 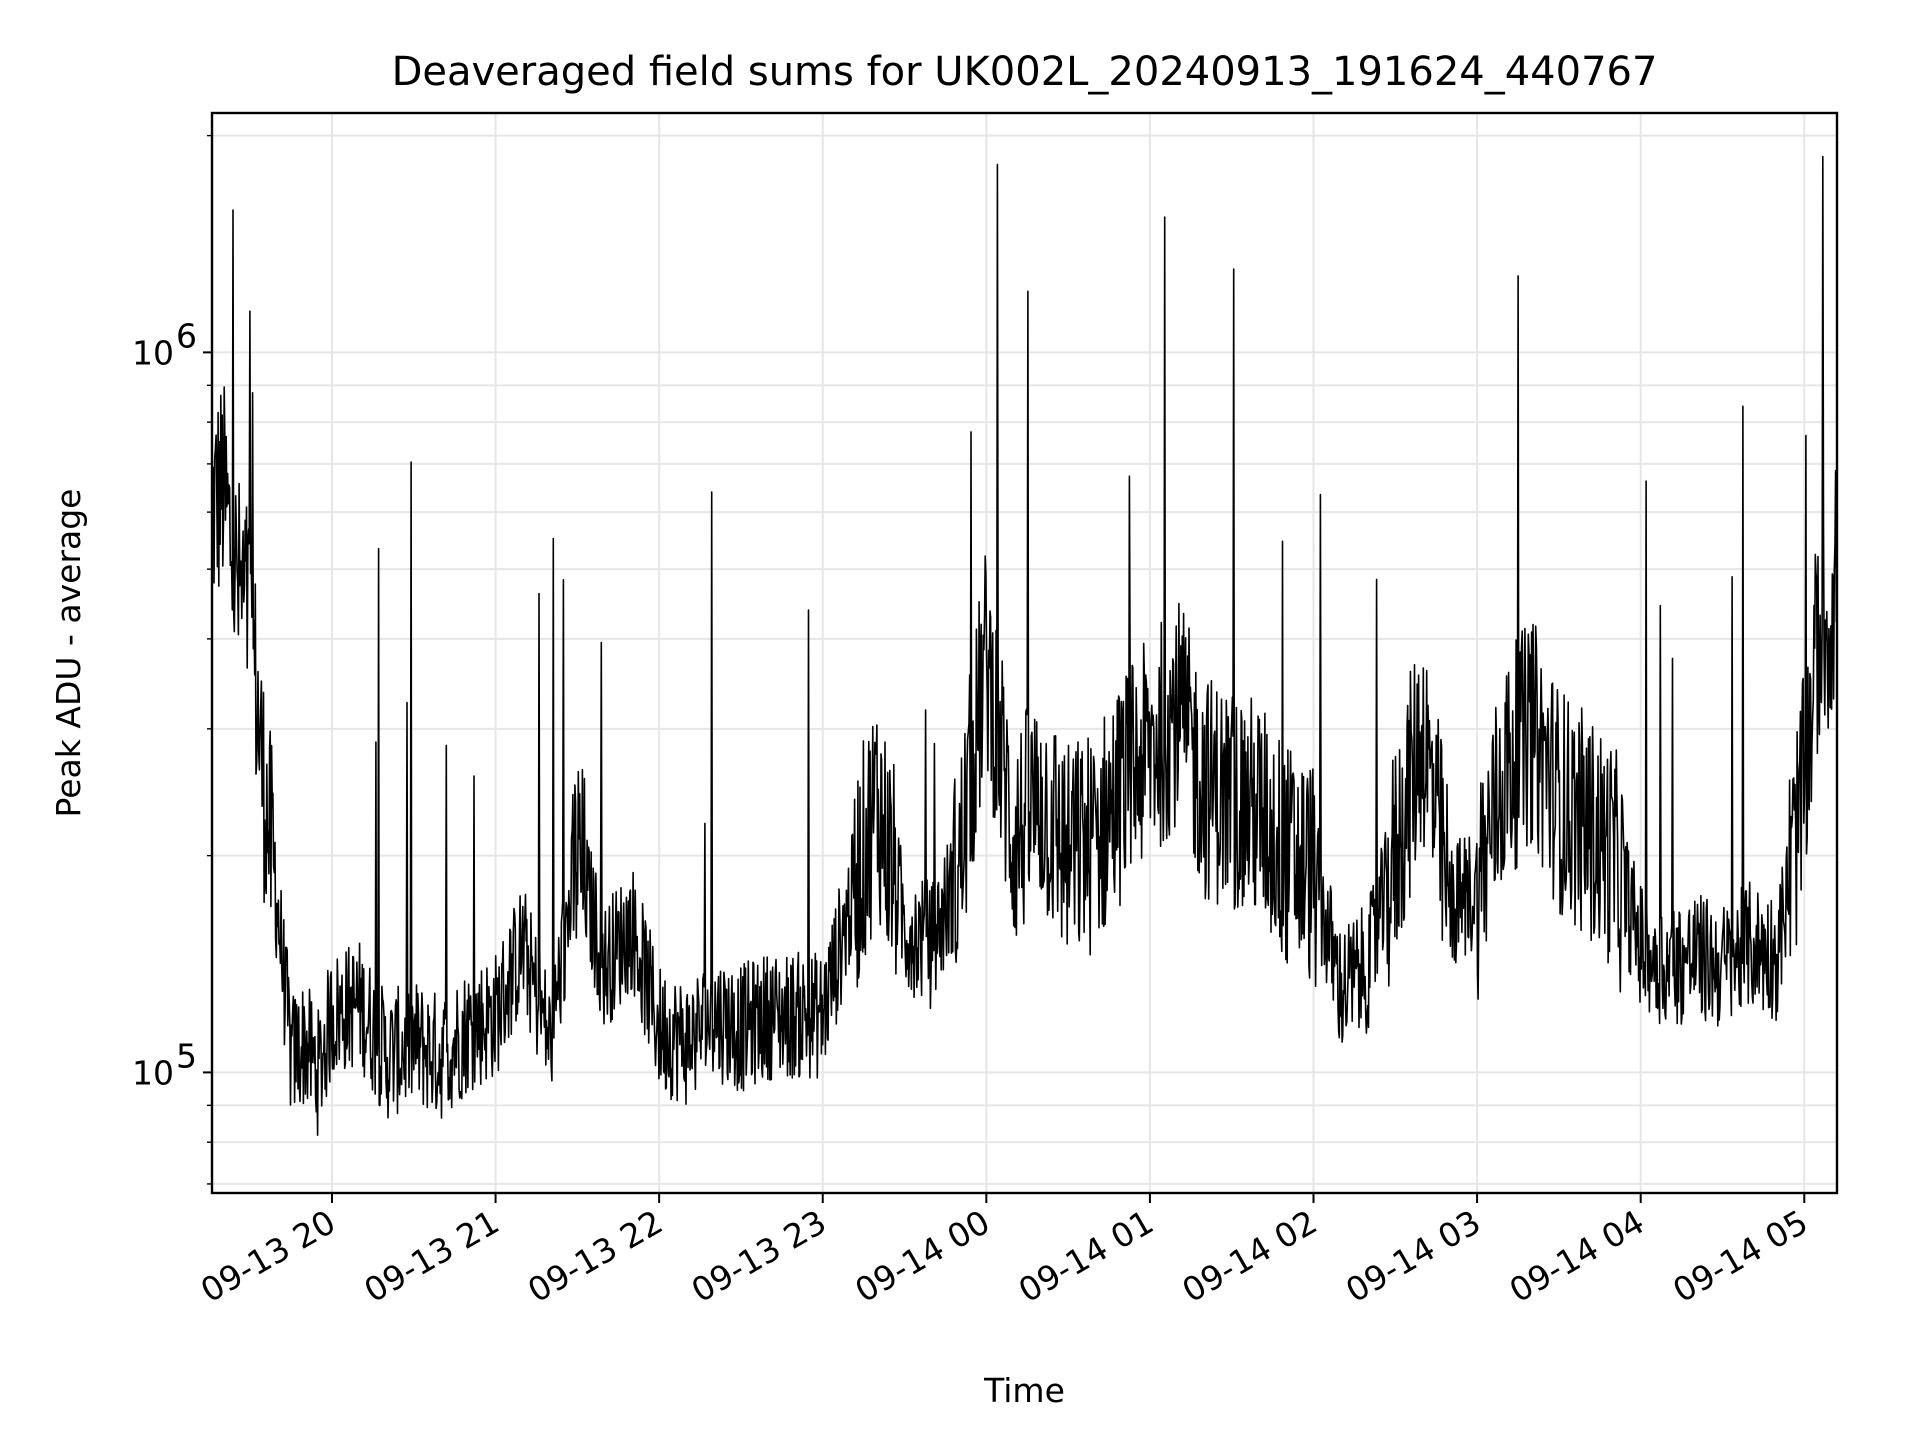 I want to click on y-axis-title: Peak ADU - average, so click(x=68, y=653).